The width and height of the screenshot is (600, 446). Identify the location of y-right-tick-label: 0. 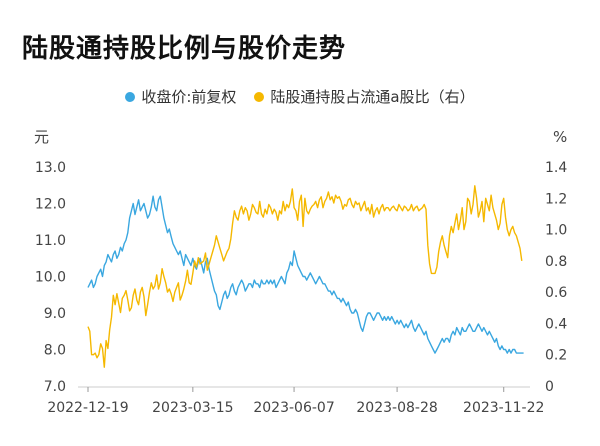
(549, 387).